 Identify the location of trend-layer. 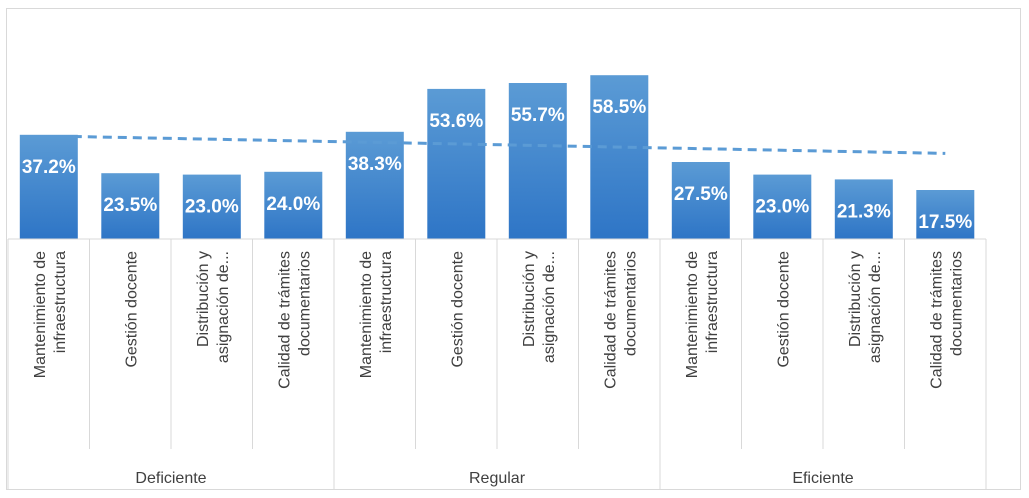
(509, 145).